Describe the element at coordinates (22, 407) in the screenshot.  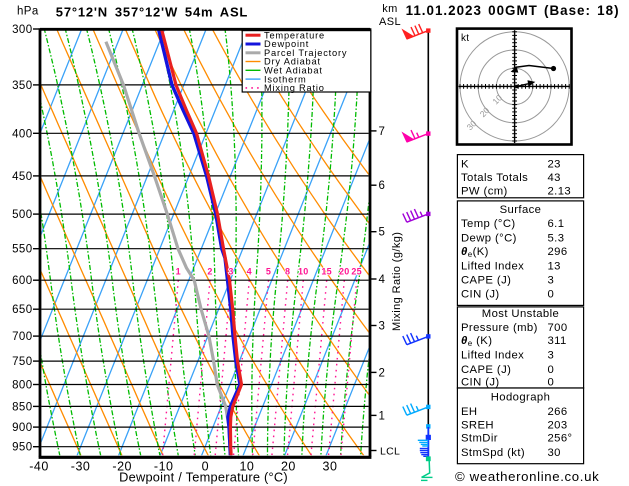
I see `svg-text: 850` at that location.